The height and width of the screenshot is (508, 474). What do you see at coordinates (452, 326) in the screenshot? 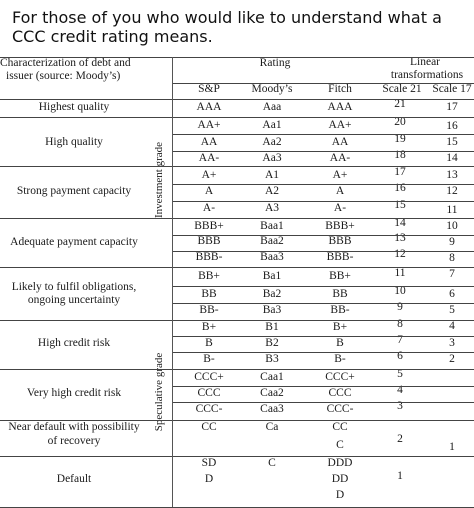
I see `scale-17-value: 4` at bounding box center [452, 326].